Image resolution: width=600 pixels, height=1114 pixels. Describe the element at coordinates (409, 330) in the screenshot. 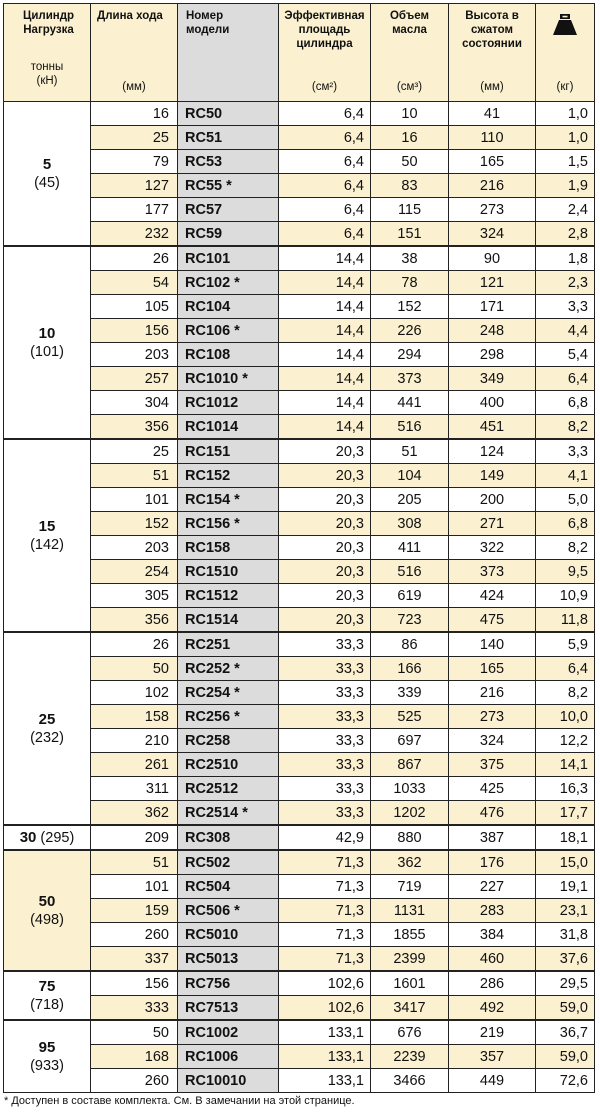

I see `oil-volume-cell: 226` at that location.